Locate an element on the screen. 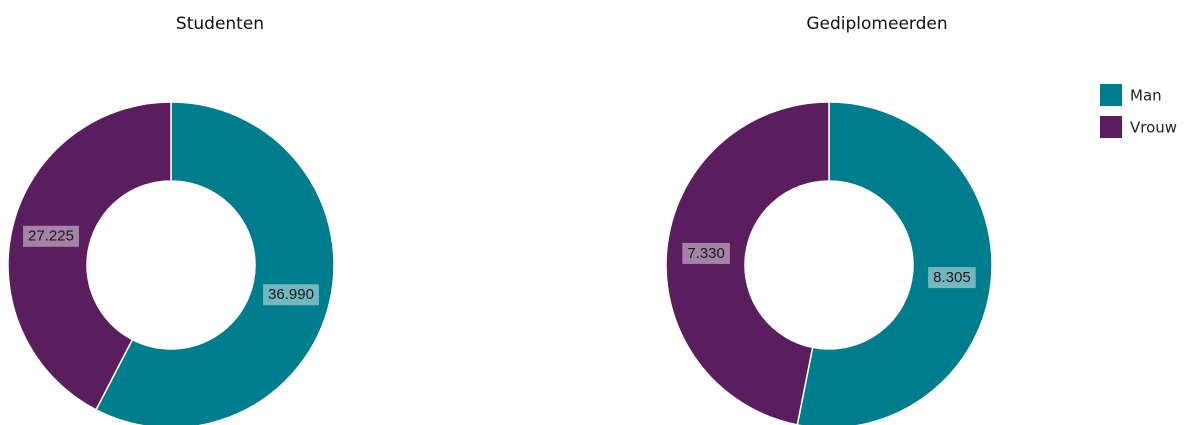 This screenshot has width=1185, height=425. data-label-text: 8.305 is located at coordinates (952, 277).